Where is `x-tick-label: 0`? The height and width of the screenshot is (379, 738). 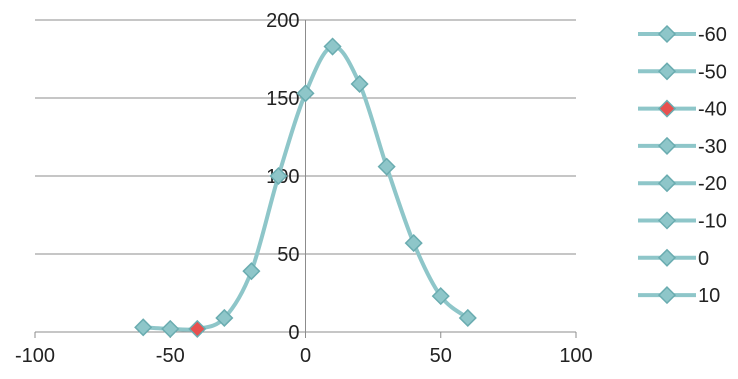 x-tick-label: 0 is located at coordinates (305, 356).